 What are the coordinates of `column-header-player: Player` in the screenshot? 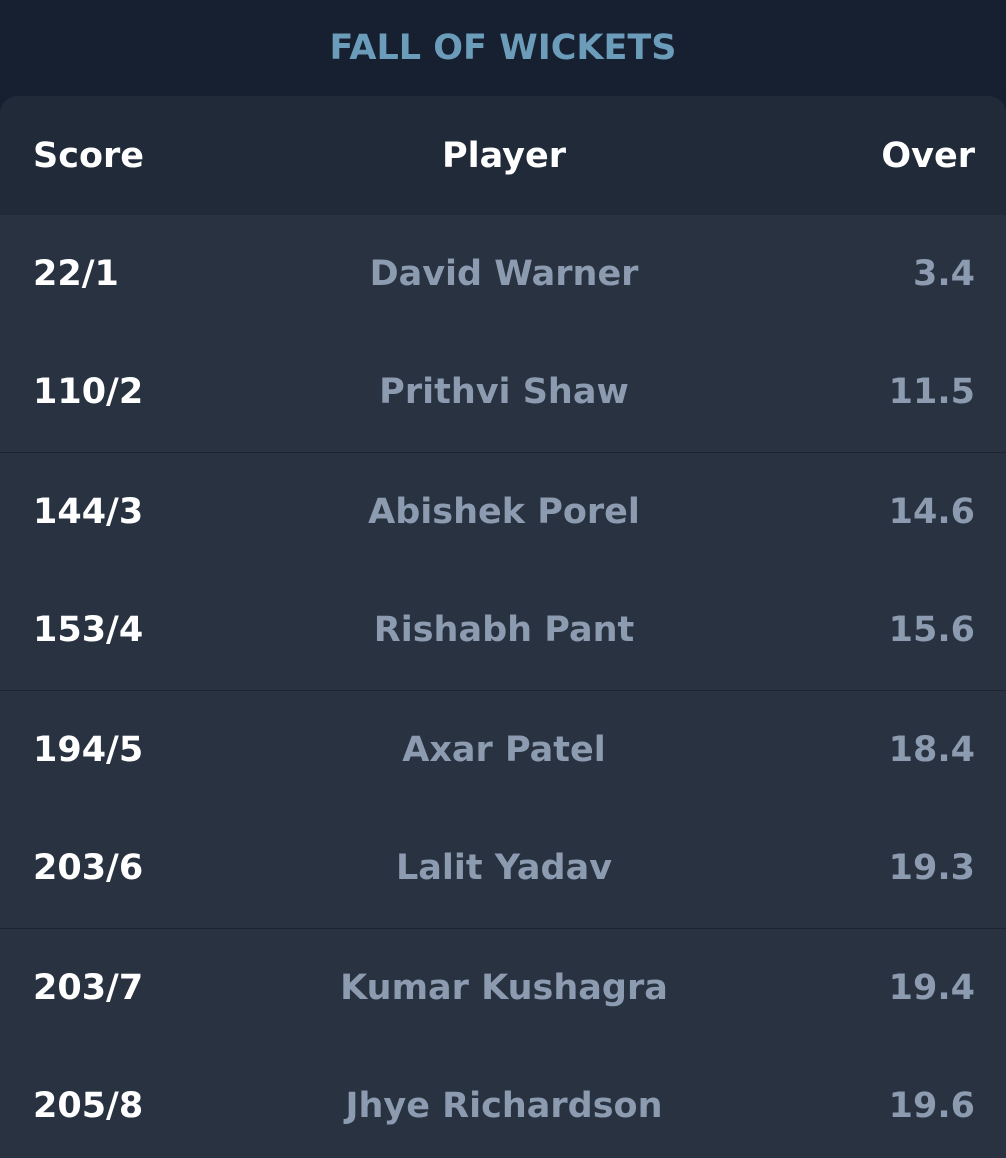 It's located at (503, 155).